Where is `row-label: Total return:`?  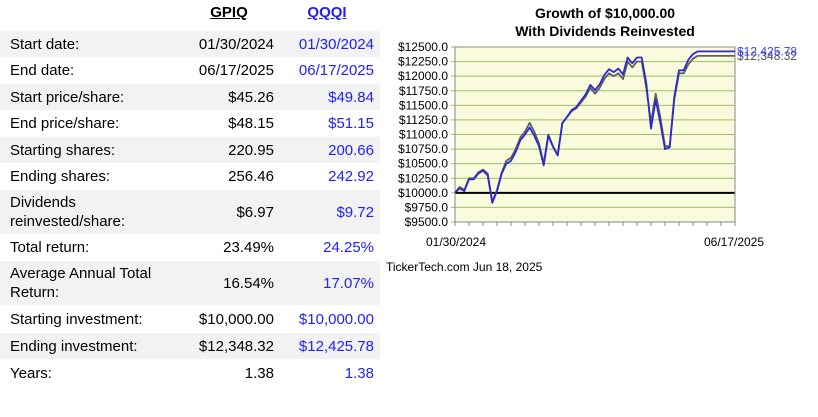 row-label: Total return: is located at coordinates (49, 247).